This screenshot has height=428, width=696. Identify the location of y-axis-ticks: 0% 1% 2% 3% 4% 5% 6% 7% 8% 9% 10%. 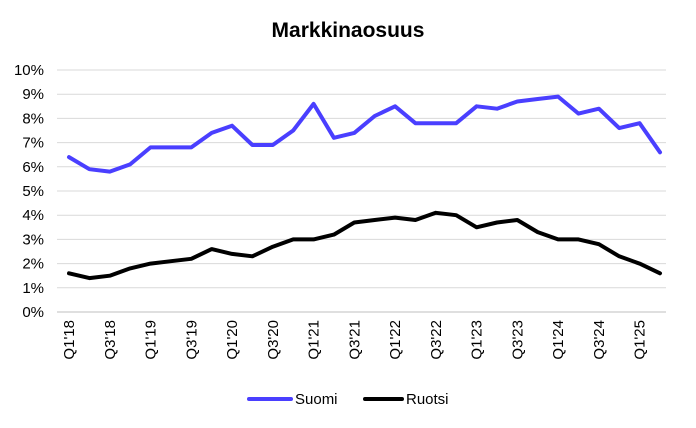
(29, 191).